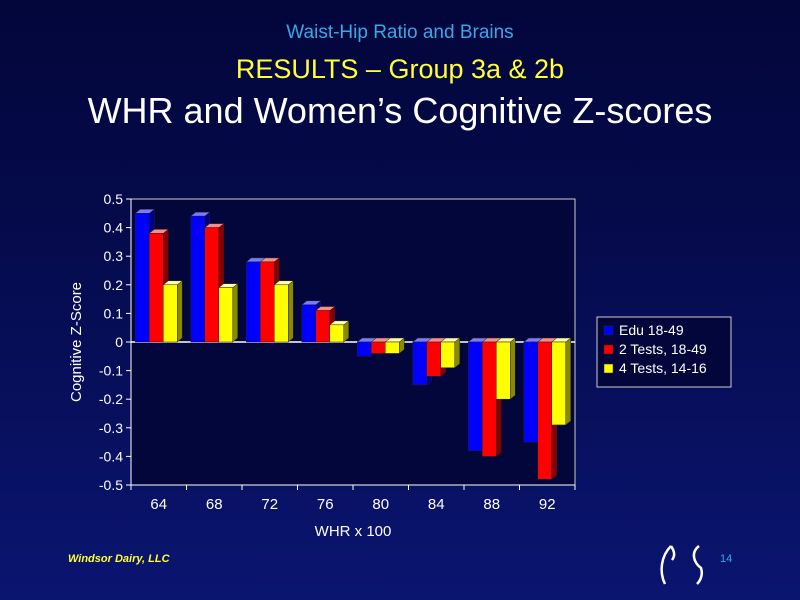 The height and width of the screenshot is (600, 800). I want to click on y-axis-label: Cognitive Z-Score, so click(76, 342).